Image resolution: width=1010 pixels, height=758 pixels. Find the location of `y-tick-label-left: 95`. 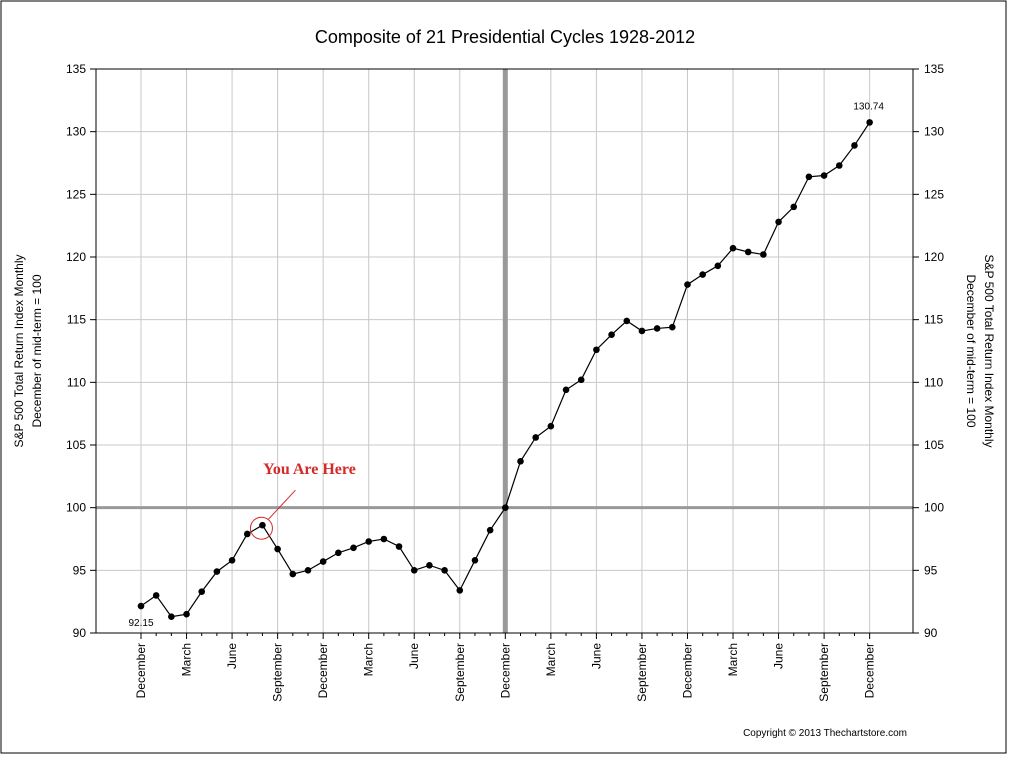

y-tick-label-left: 95 is located at coordinates (80, 570).